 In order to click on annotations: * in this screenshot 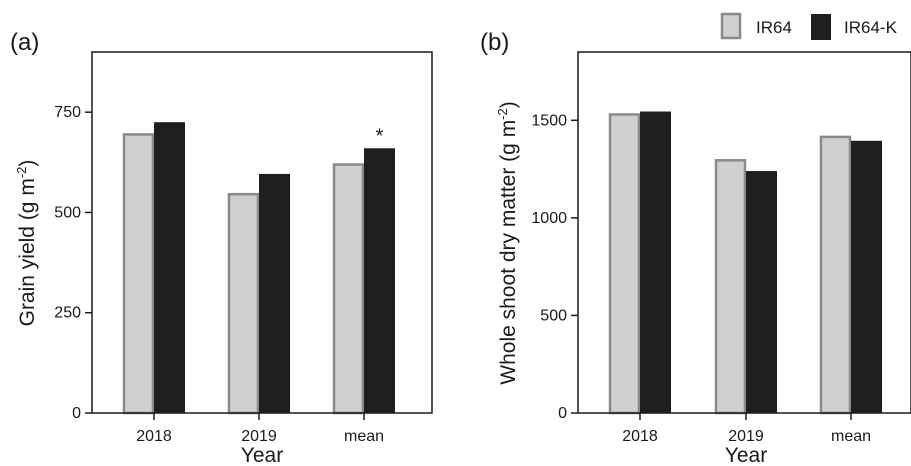, I will do `click(380, 136)`.